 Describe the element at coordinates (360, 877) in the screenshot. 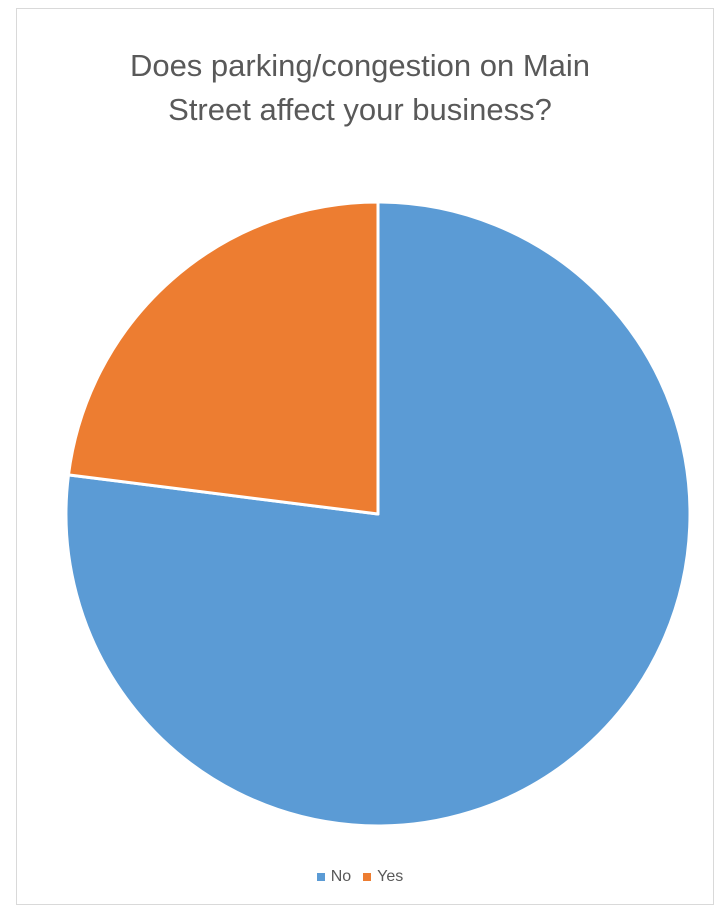

I see `legend: No Yes` at that location.